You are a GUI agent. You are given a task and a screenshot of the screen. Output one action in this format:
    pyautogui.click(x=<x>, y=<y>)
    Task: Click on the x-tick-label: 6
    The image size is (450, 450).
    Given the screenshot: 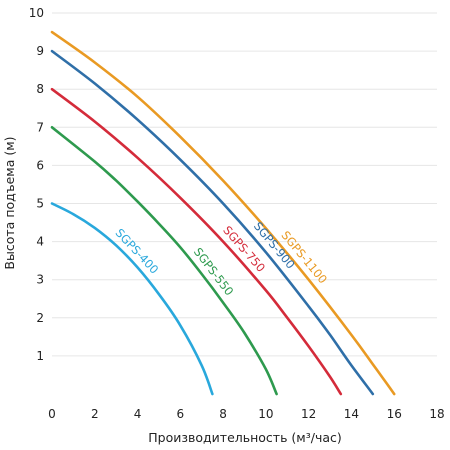 What is the action you would take?
    pyautogui.click(x=181, y=414)
    